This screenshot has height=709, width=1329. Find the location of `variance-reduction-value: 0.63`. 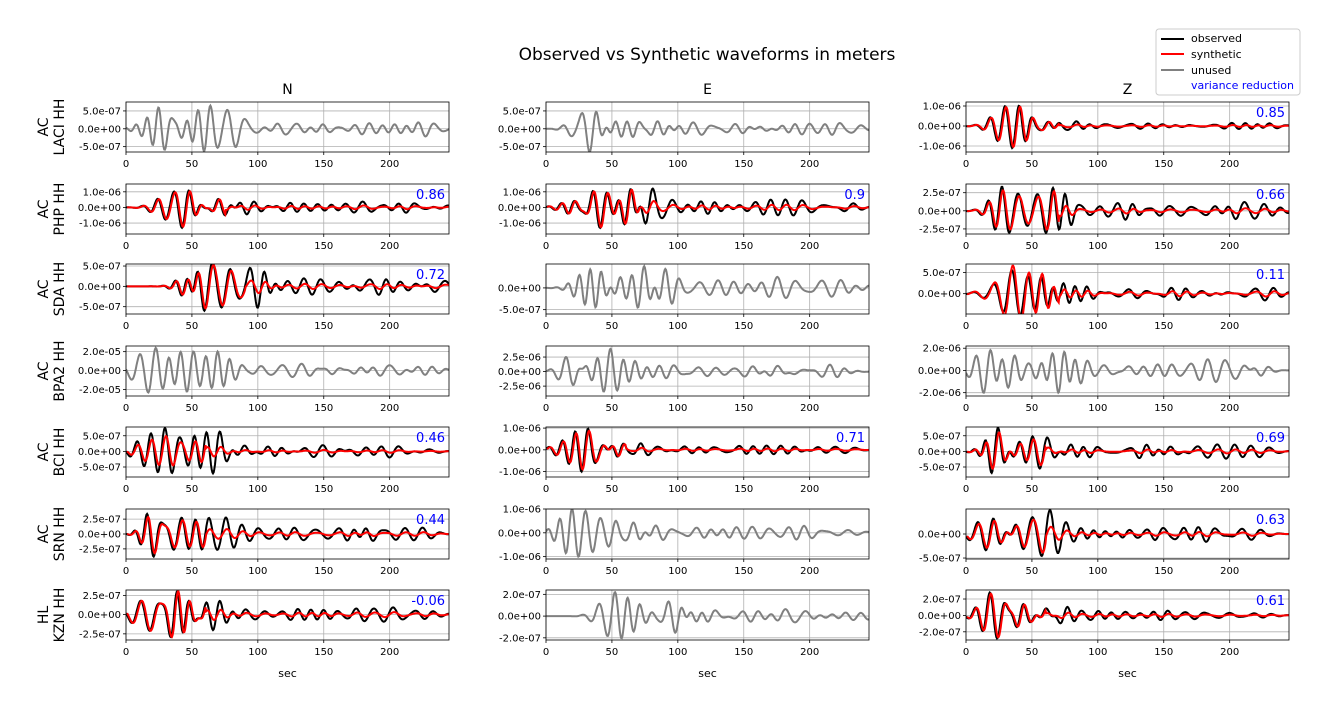

variance-reduction-value: 0.63 is located at coordinates (1270, 520).